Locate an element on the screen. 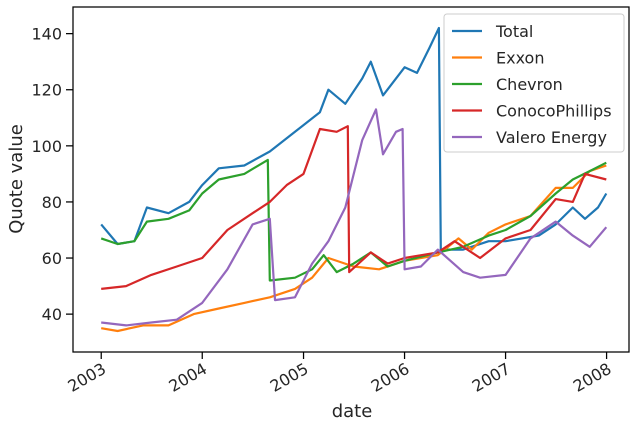 The image size is (638, 428). y-tick-label: 100 is located at coordinates (46, 146).